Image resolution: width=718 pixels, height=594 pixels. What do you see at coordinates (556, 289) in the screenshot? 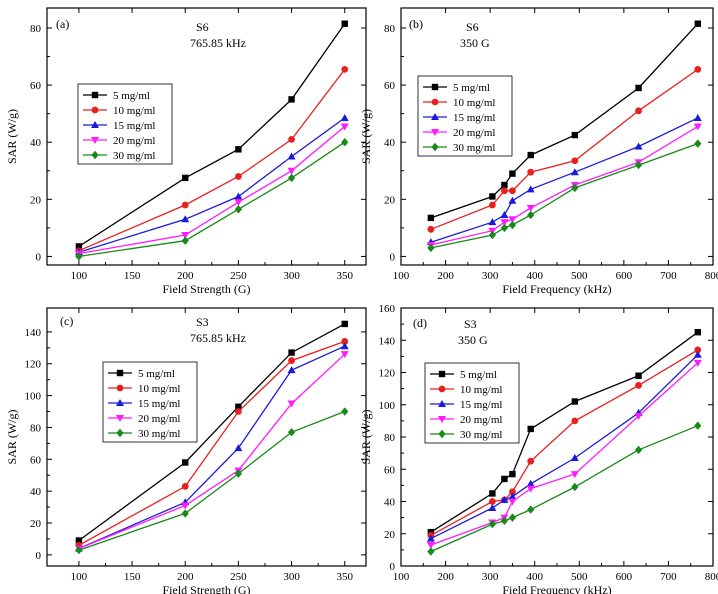
I see `x-axis-title: Field Frequency (kHz)` at bounding box center [556, 289].